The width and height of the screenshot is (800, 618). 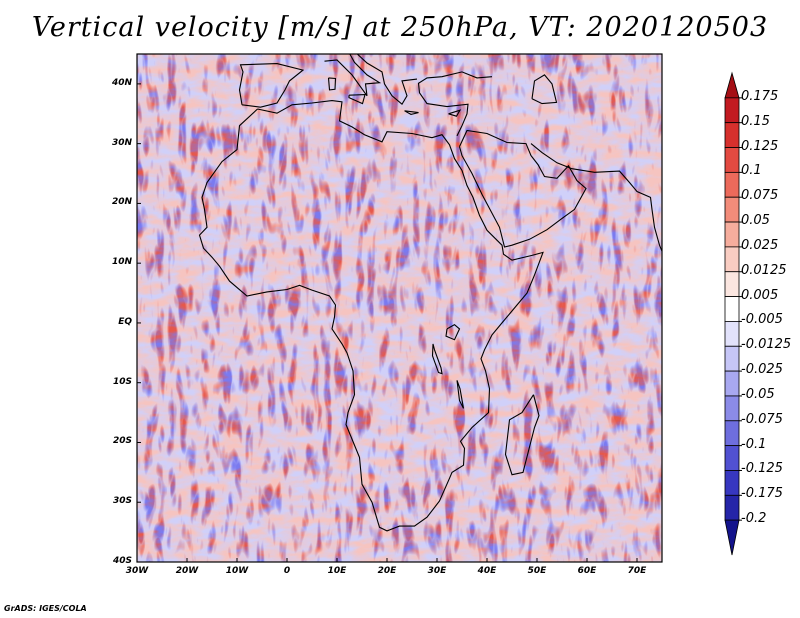 I want to click on colorbar-label: -0.075, so click(x=762, y=419).